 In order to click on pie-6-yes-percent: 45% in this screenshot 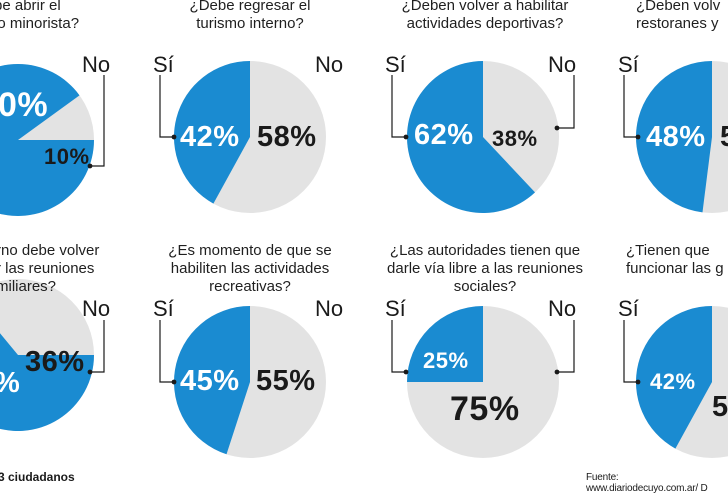, I will do `click(210, 381)`.